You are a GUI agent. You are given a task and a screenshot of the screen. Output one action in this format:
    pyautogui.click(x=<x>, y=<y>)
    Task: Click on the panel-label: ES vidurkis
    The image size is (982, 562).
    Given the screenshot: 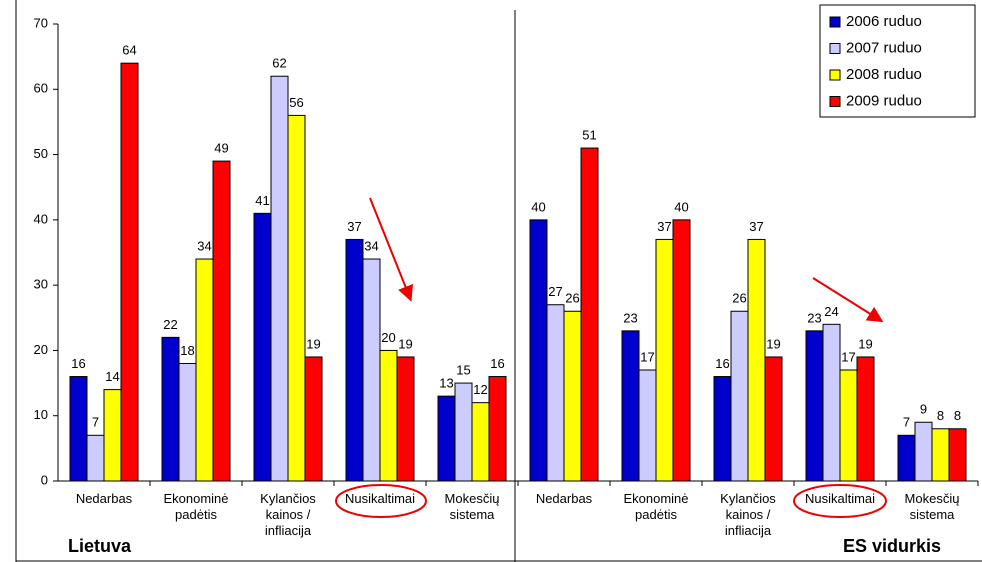 What is the action you would take?
    pyautogui.click(x=892, y=546)
    